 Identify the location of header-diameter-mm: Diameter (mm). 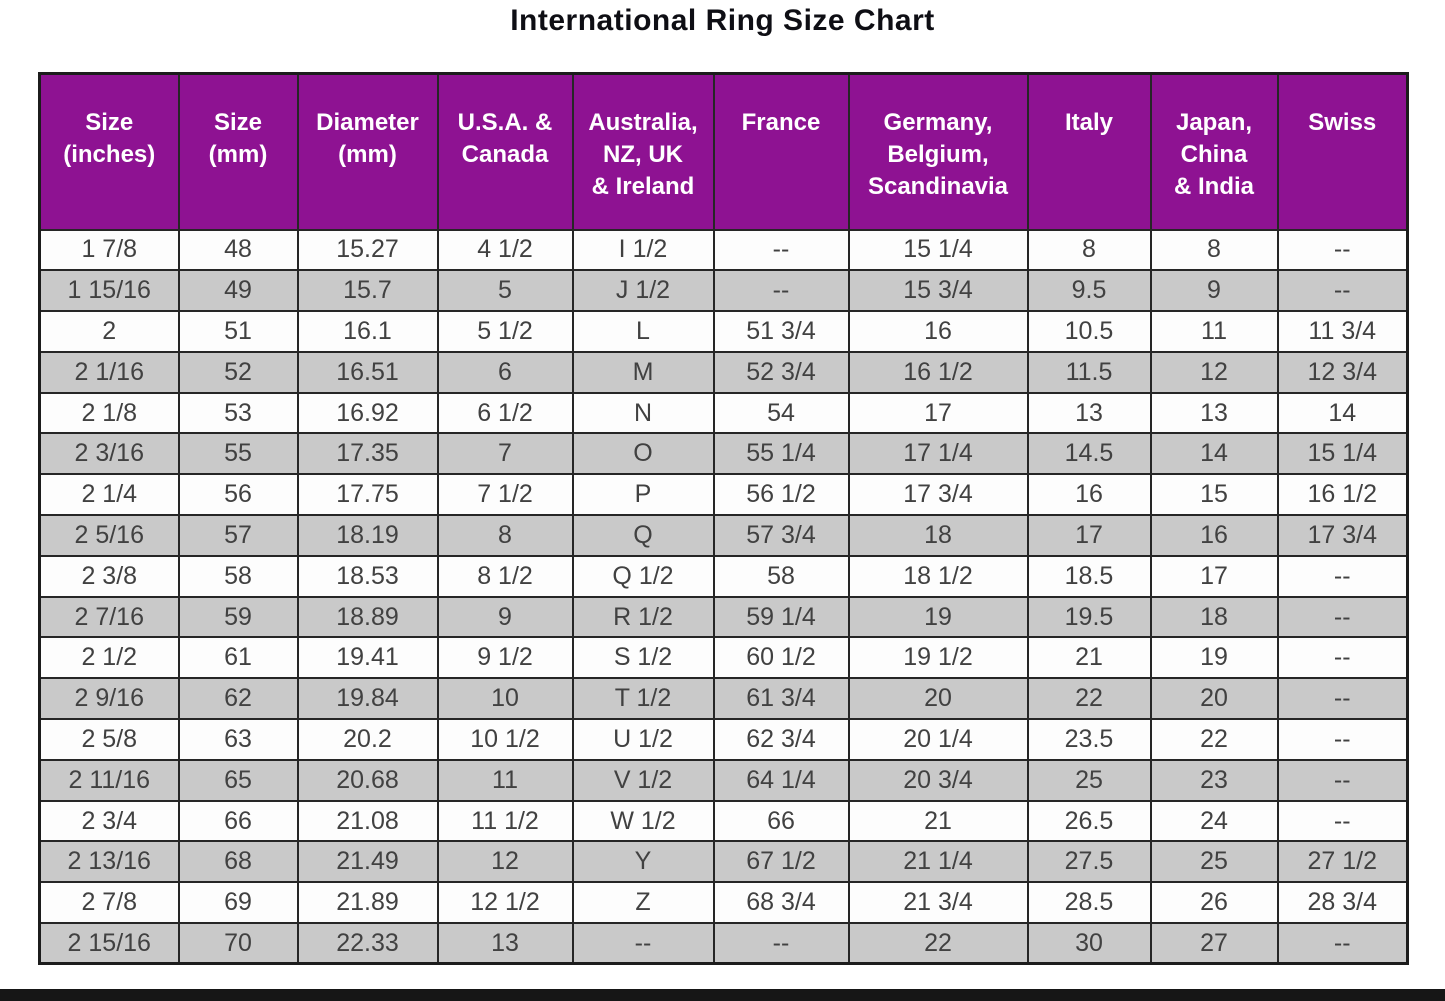
(367, 151).